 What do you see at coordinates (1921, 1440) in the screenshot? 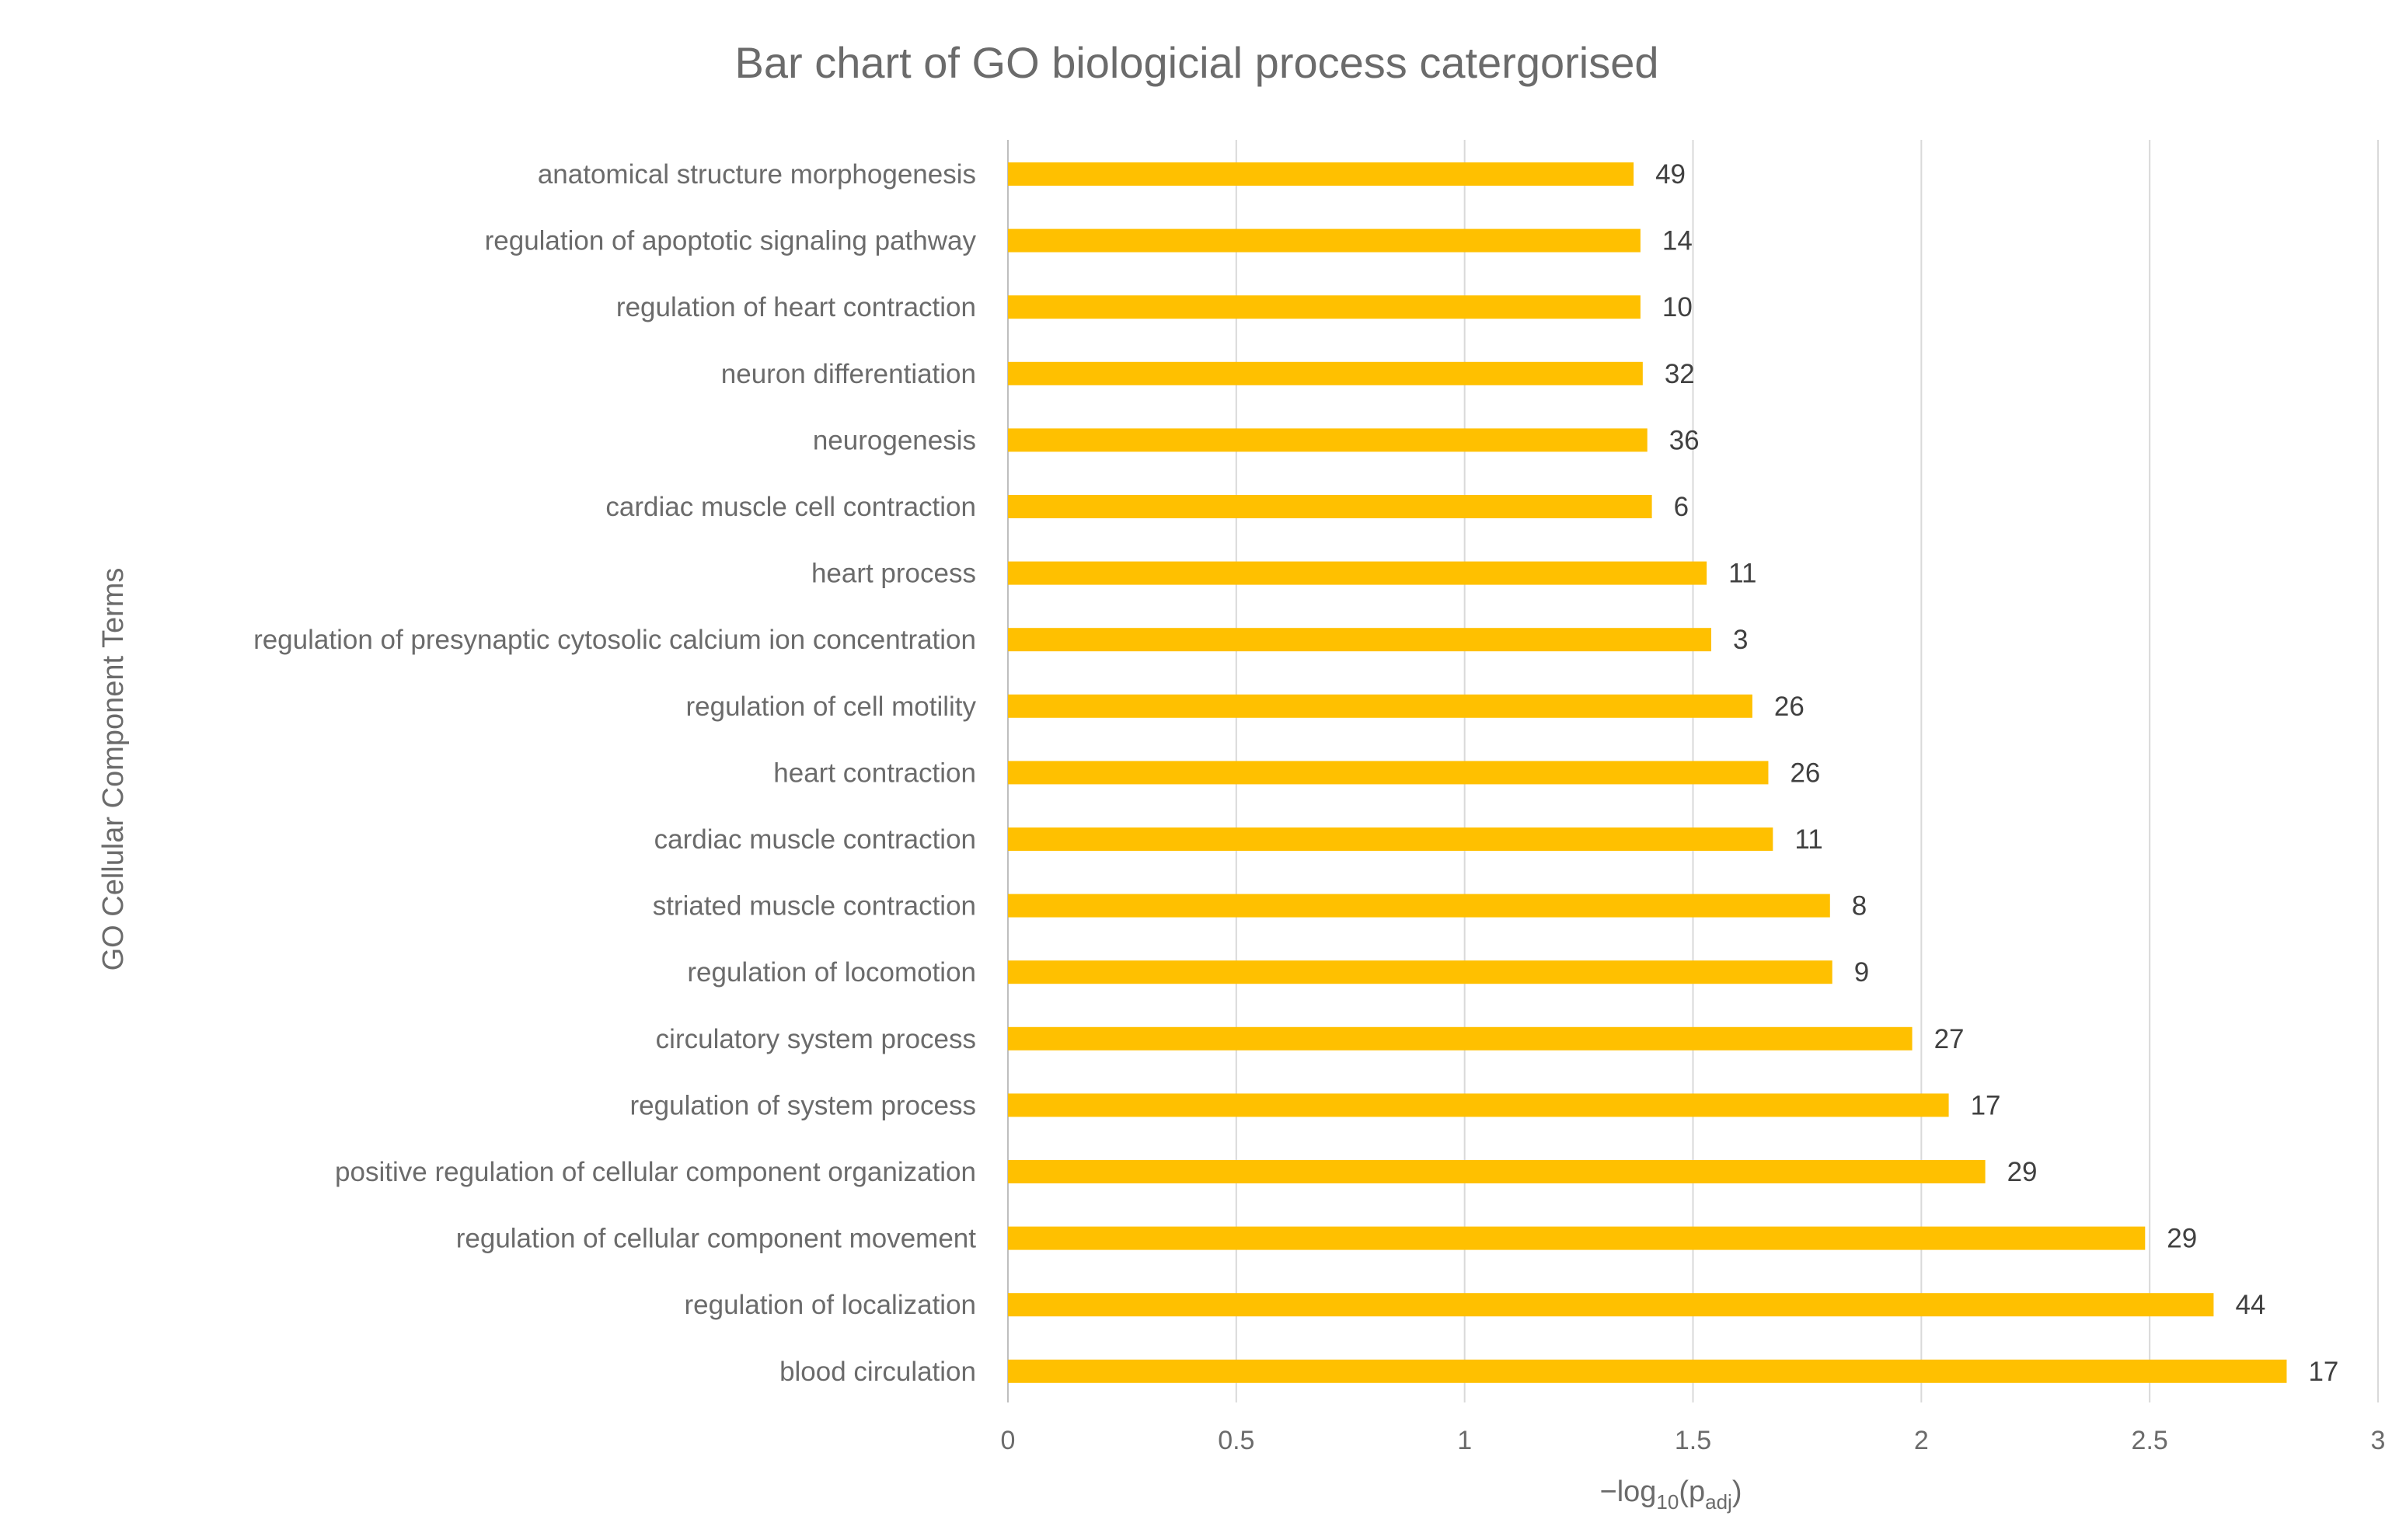
I see `x-tick-label: 2` at bounding box center [1921, 1440].